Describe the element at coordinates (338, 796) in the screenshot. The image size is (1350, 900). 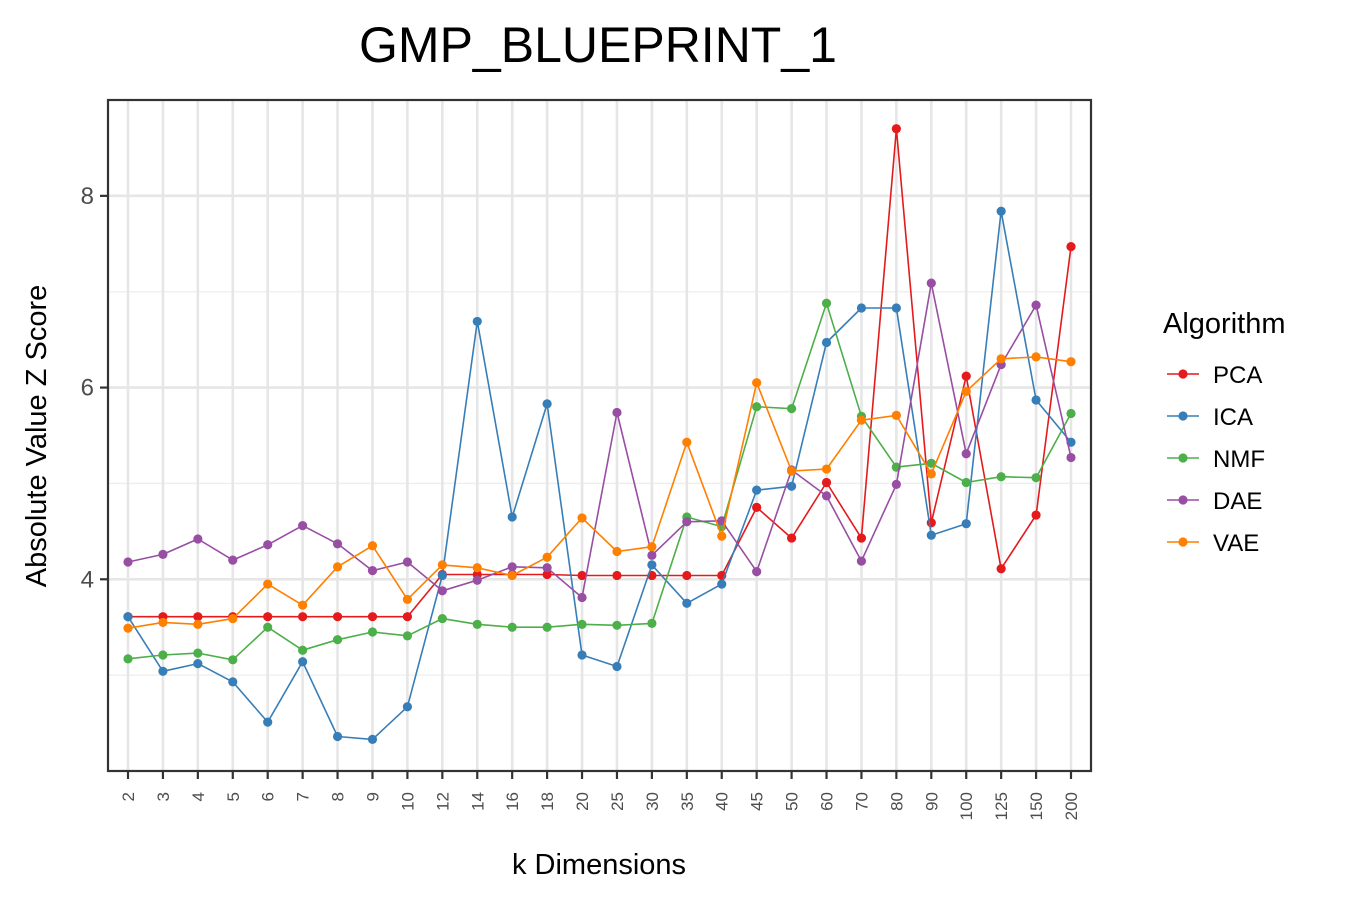
I see `x-tick-label: 8` at that location.